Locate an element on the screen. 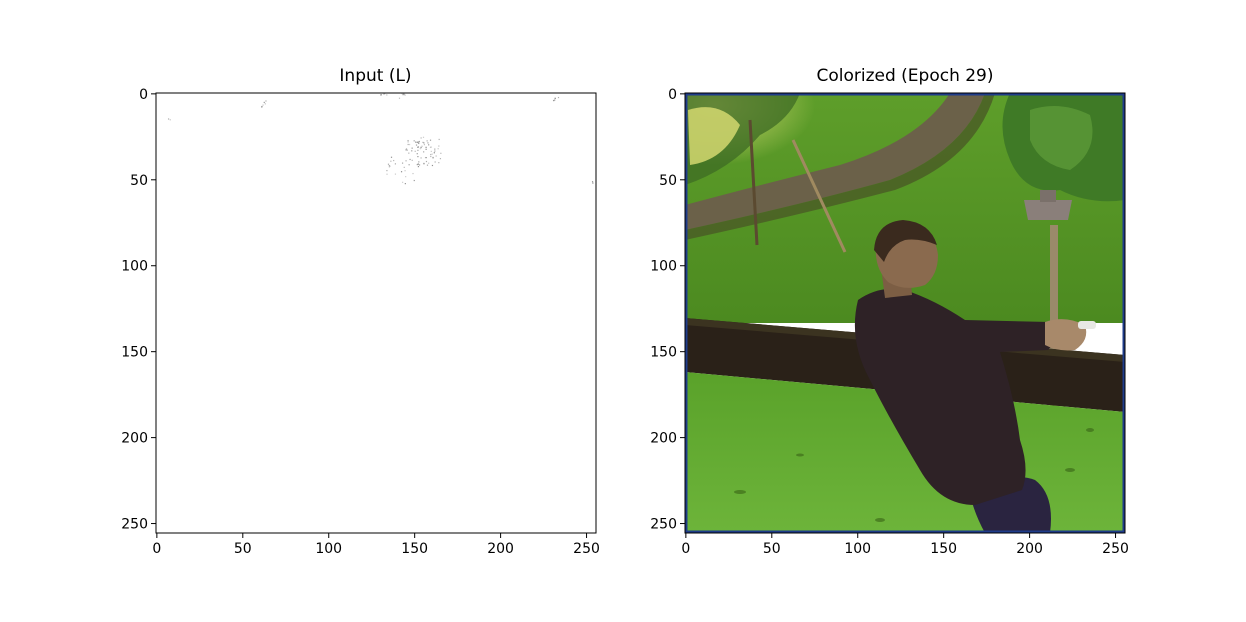 Image resolution: width=1246 pixels, height=622 pixels. sun-patch is located at coordinates (714, 136).